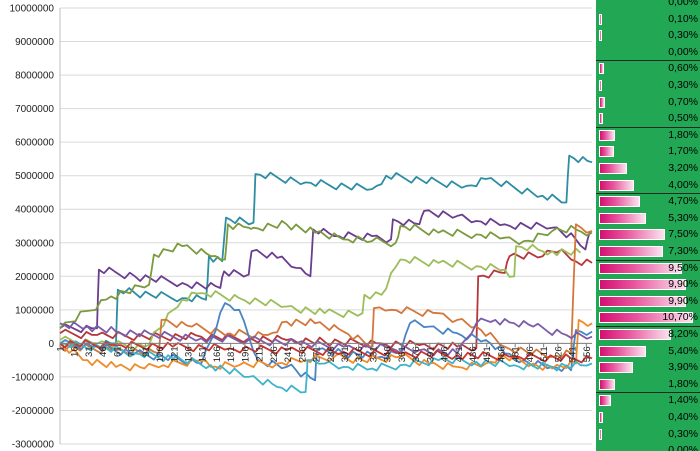 This screenshot has height=451, width=700. Describe the element at coordinates (683, 68) in the screenshot. I see `distribution-label: 0,60%` at that location.